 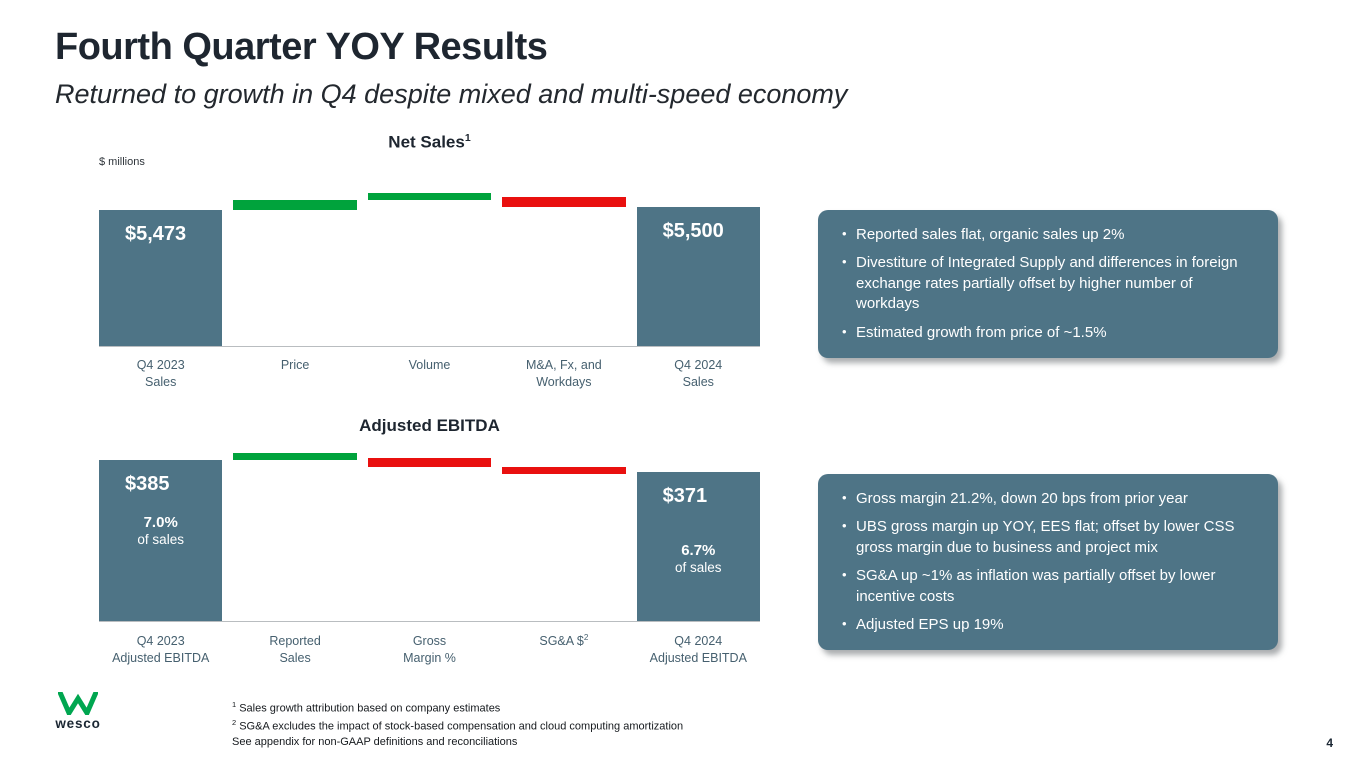 What do you see at coordinates (156, 234) in the screenshot?
I see `bar-value-label: $5,473` at bounding box center [156, 234].